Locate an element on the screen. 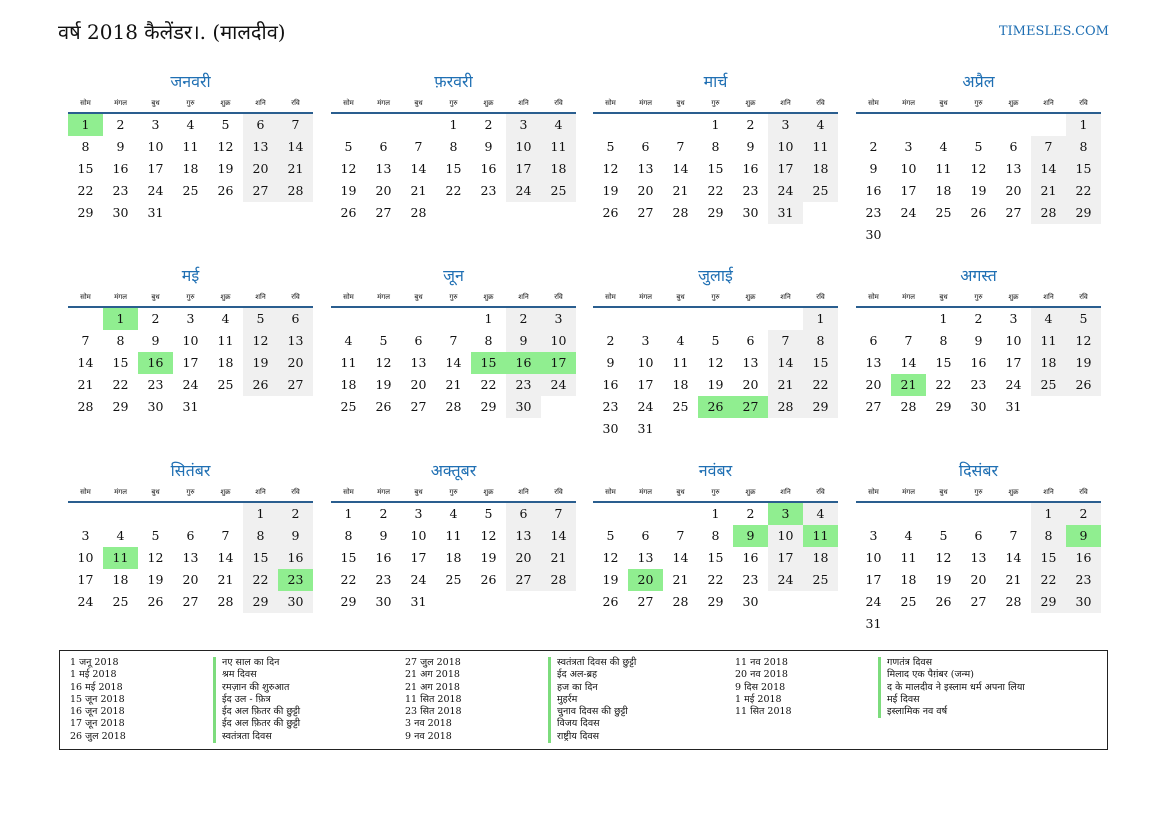 This screenshot has width=1169, height=827. site-link: TIMESLES.COM is located at coordinates (1053, 31).